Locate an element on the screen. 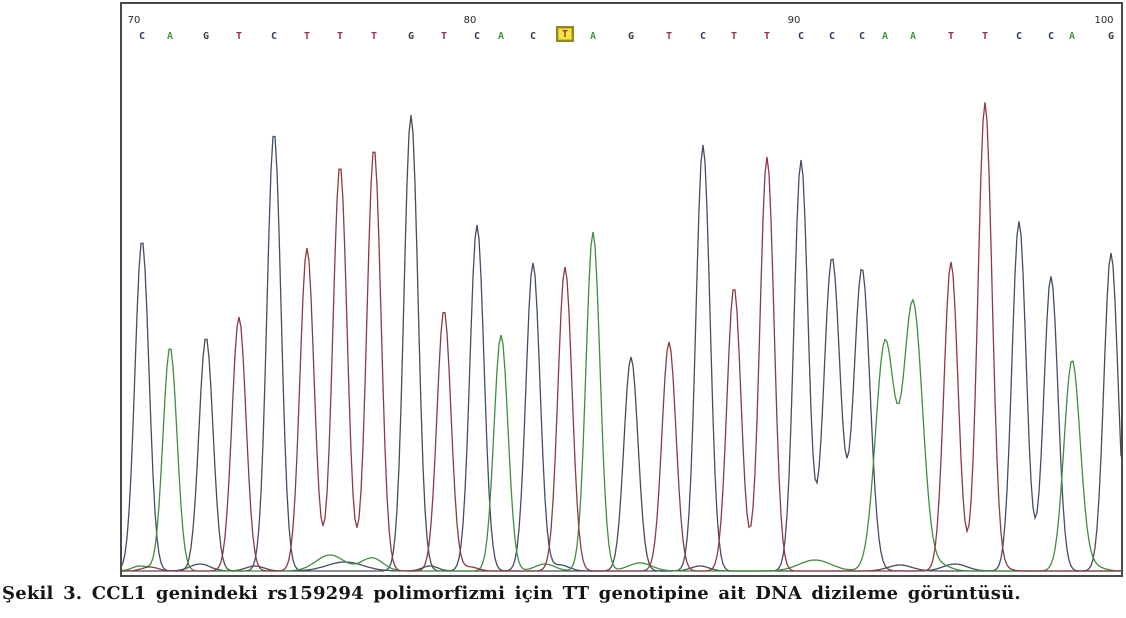  highlighted-base: T is located at coordinates (565, 34).